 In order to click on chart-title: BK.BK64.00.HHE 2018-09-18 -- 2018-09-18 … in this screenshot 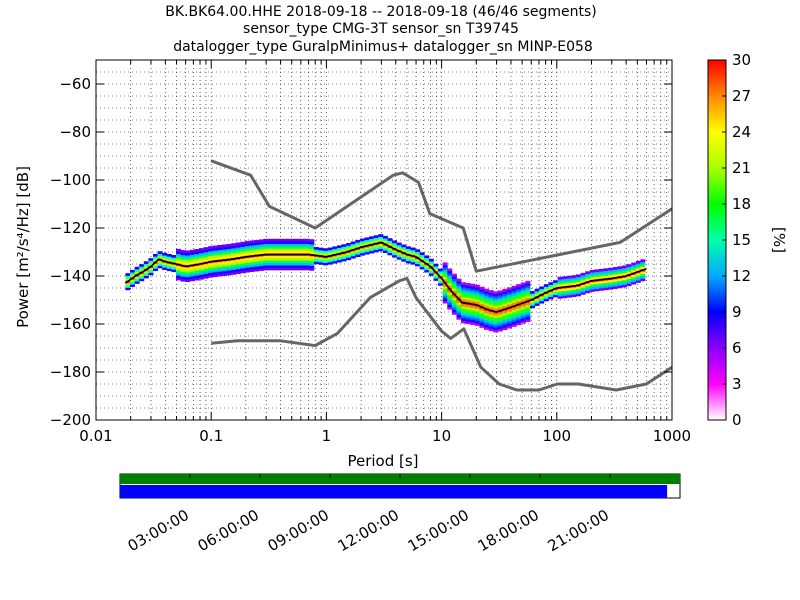, I will do `click(381, 29)`.